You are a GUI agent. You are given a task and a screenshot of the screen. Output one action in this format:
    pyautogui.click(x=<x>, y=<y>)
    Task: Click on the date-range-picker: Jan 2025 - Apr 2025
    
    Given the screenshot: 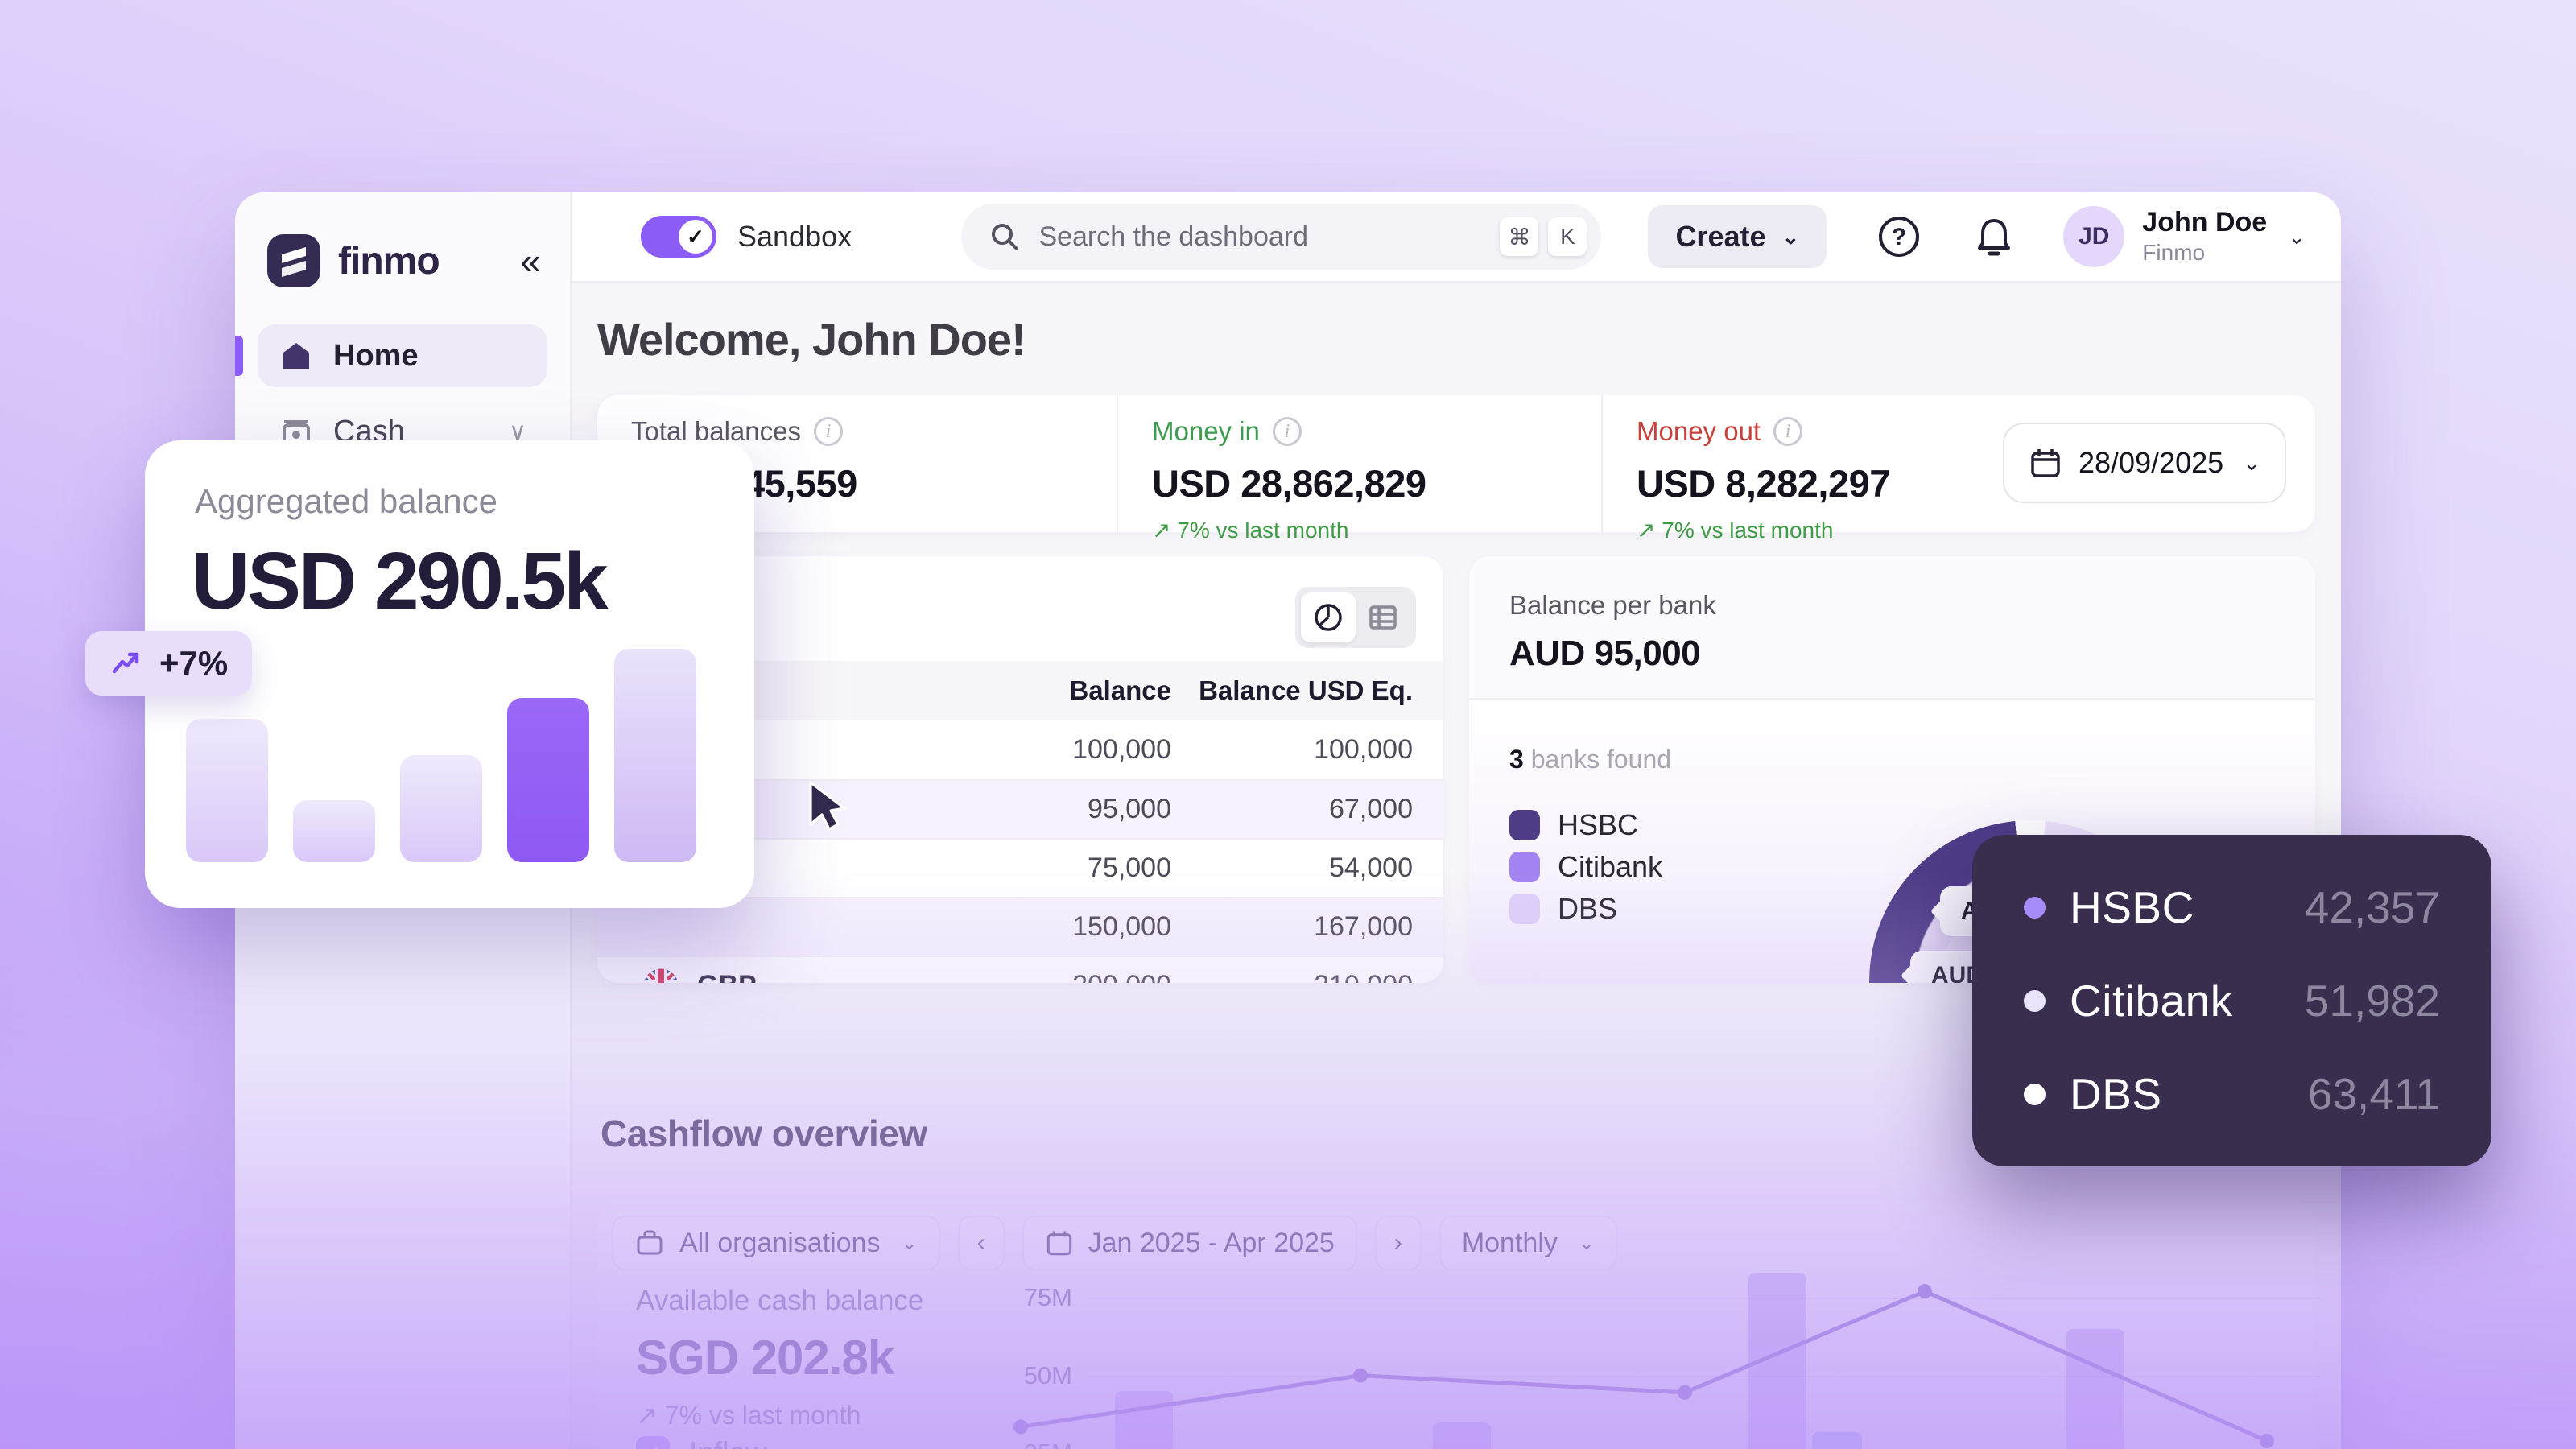 What is the action you would take?
    pyautogui.click(x=1189, y=1243)
    